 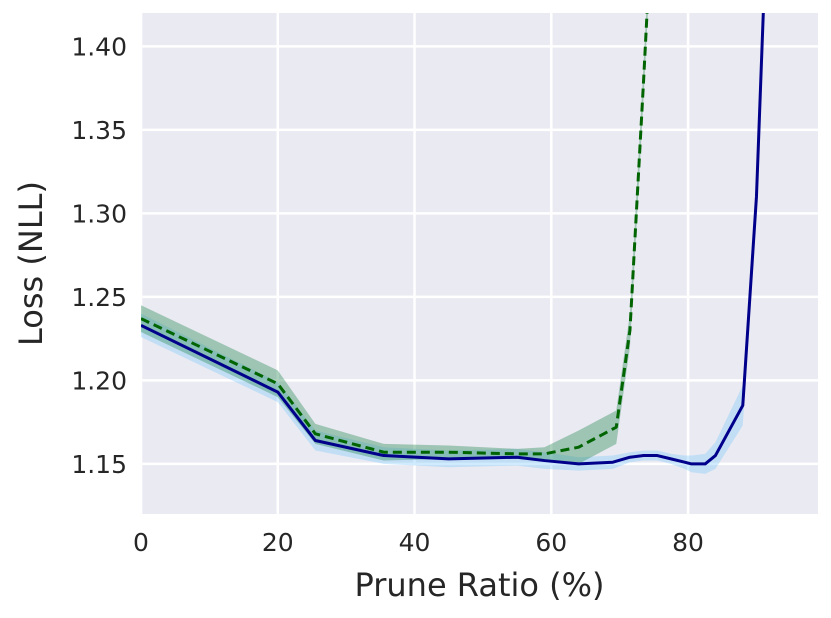 I want to click on y-axis-label: Loss (NLL), so click(x=31, y=263).